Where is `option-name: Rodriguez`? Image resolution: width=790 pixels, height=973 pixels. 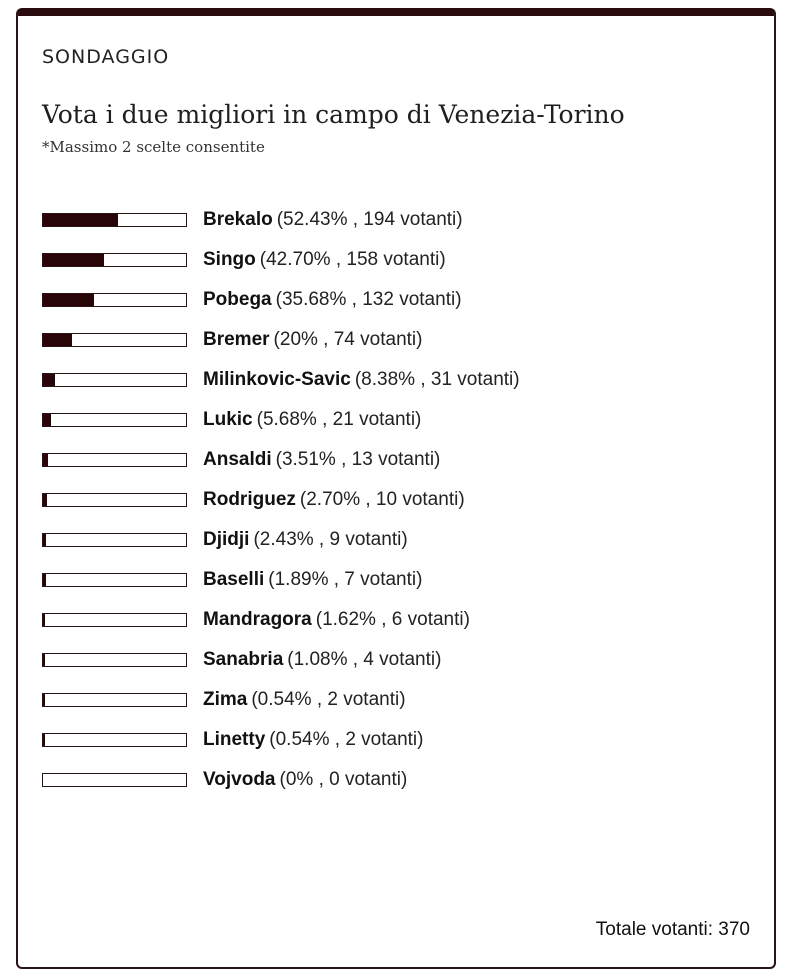
option-name: Rodriguez is located at coordinates (249, 499).